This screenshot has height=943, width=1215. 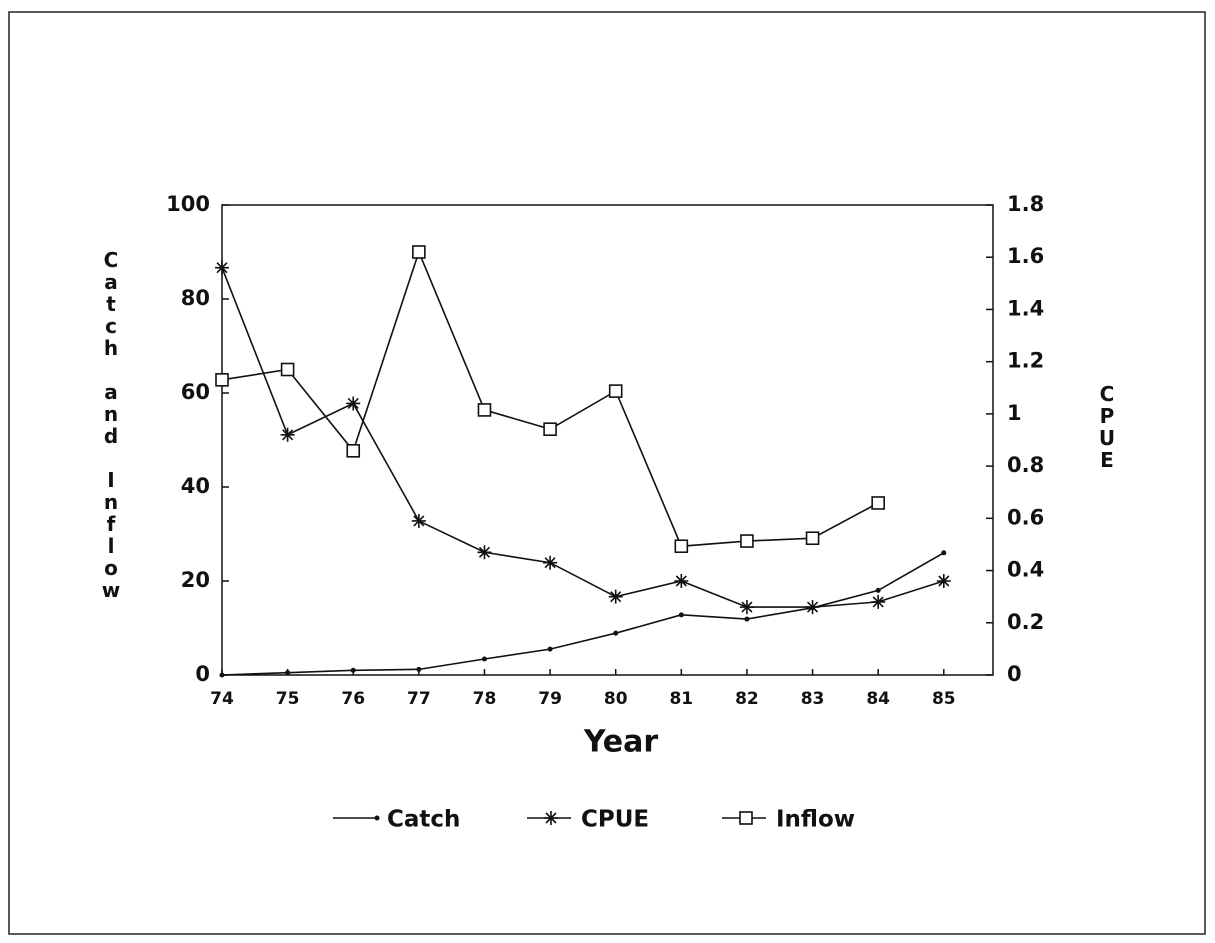 What do you see at coordinates (878, 699) in the screenshot?
I see `x-tick-label: 84` at bounding box center [878, 699].